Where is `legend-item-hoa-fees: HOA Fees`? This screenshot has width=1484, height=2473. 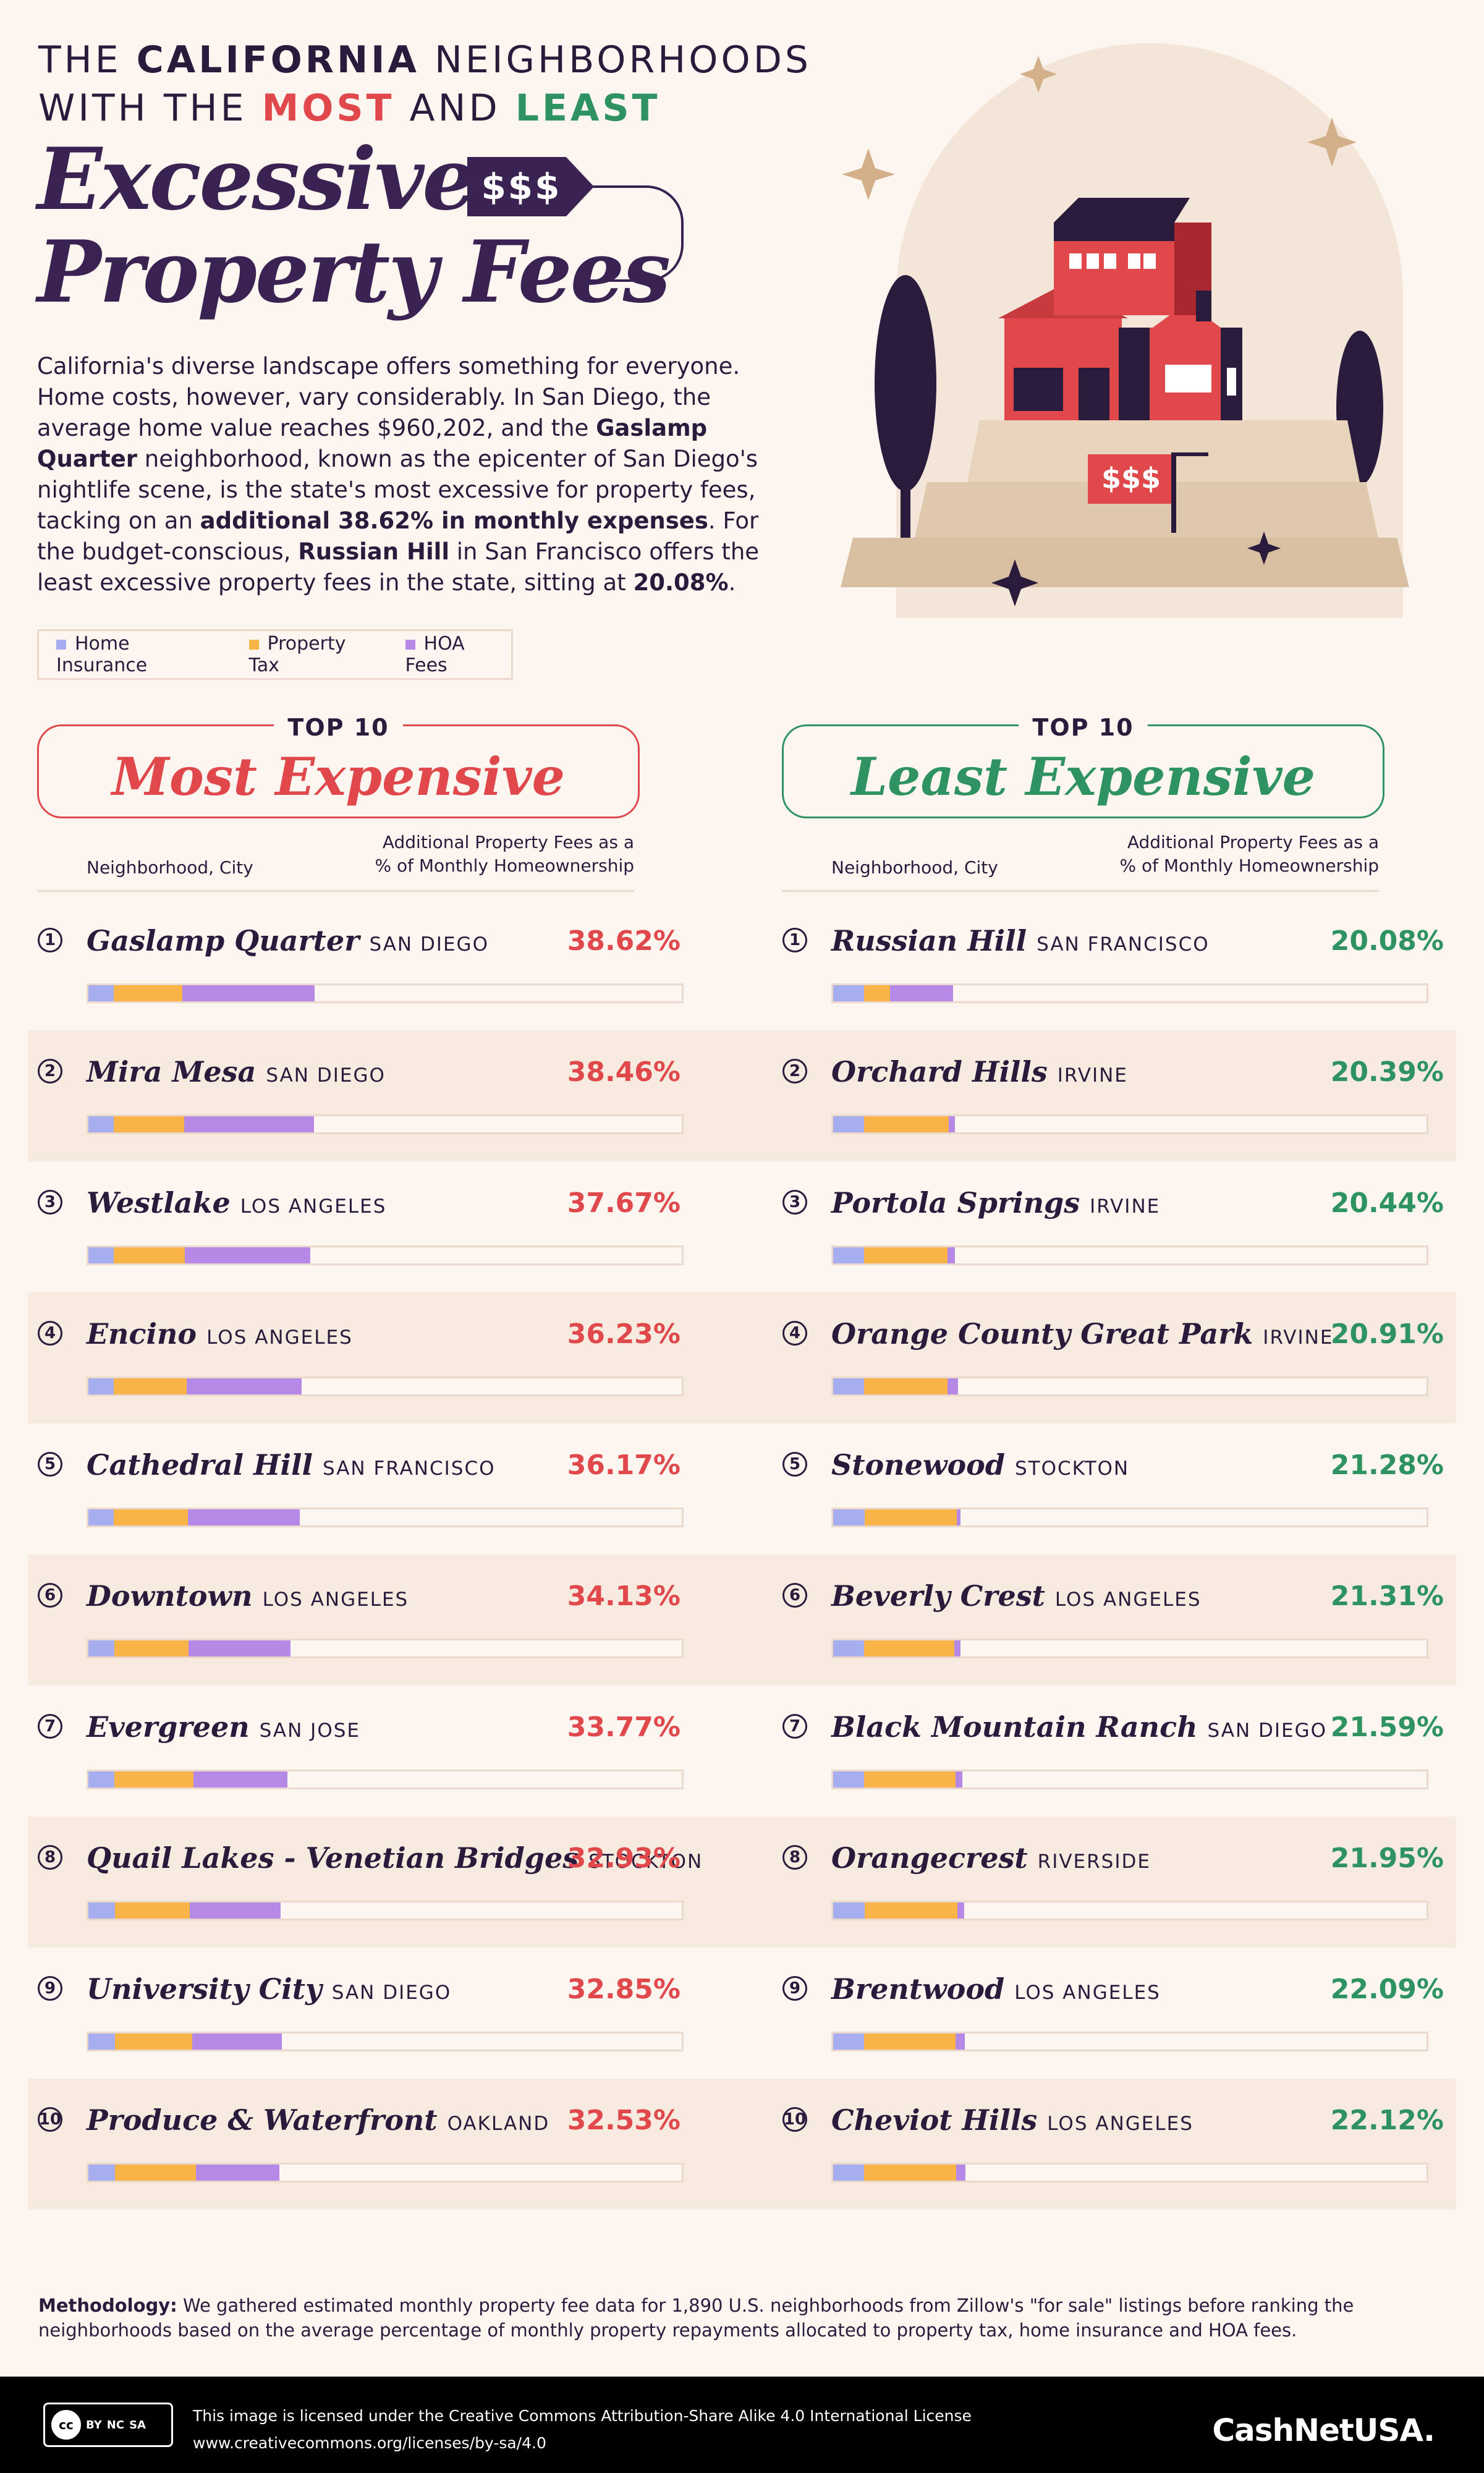 legend-item-hoa-fees: HOA Fees is located at coordinates (435, 654).